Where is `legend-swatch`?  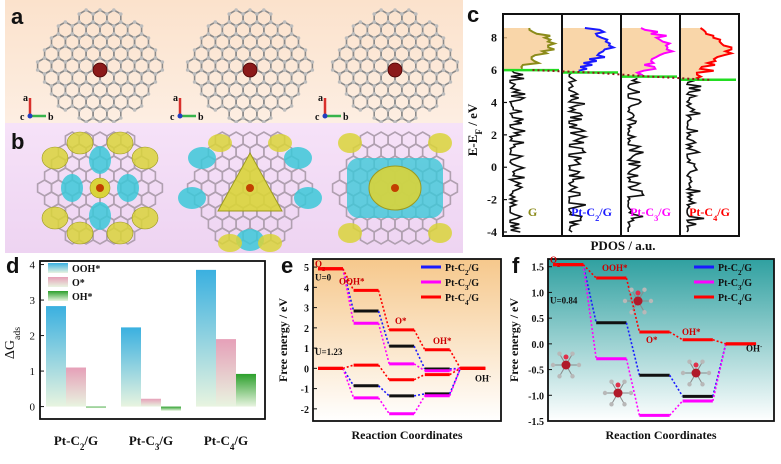 legend-swatch is located at coordinates (58, 282).